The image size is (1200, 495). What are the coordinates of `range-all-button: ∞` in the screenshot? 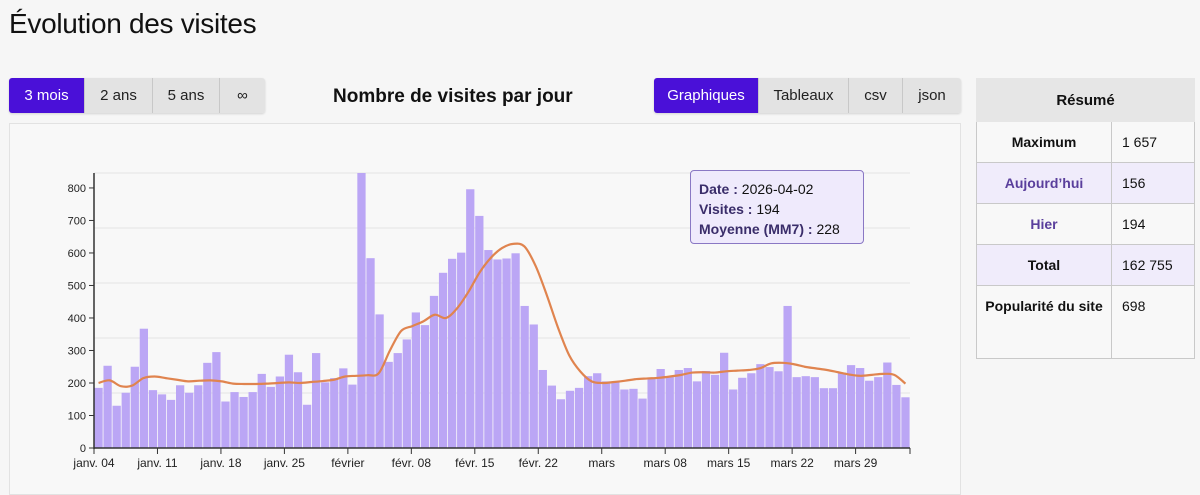 It's located at (242, 95).